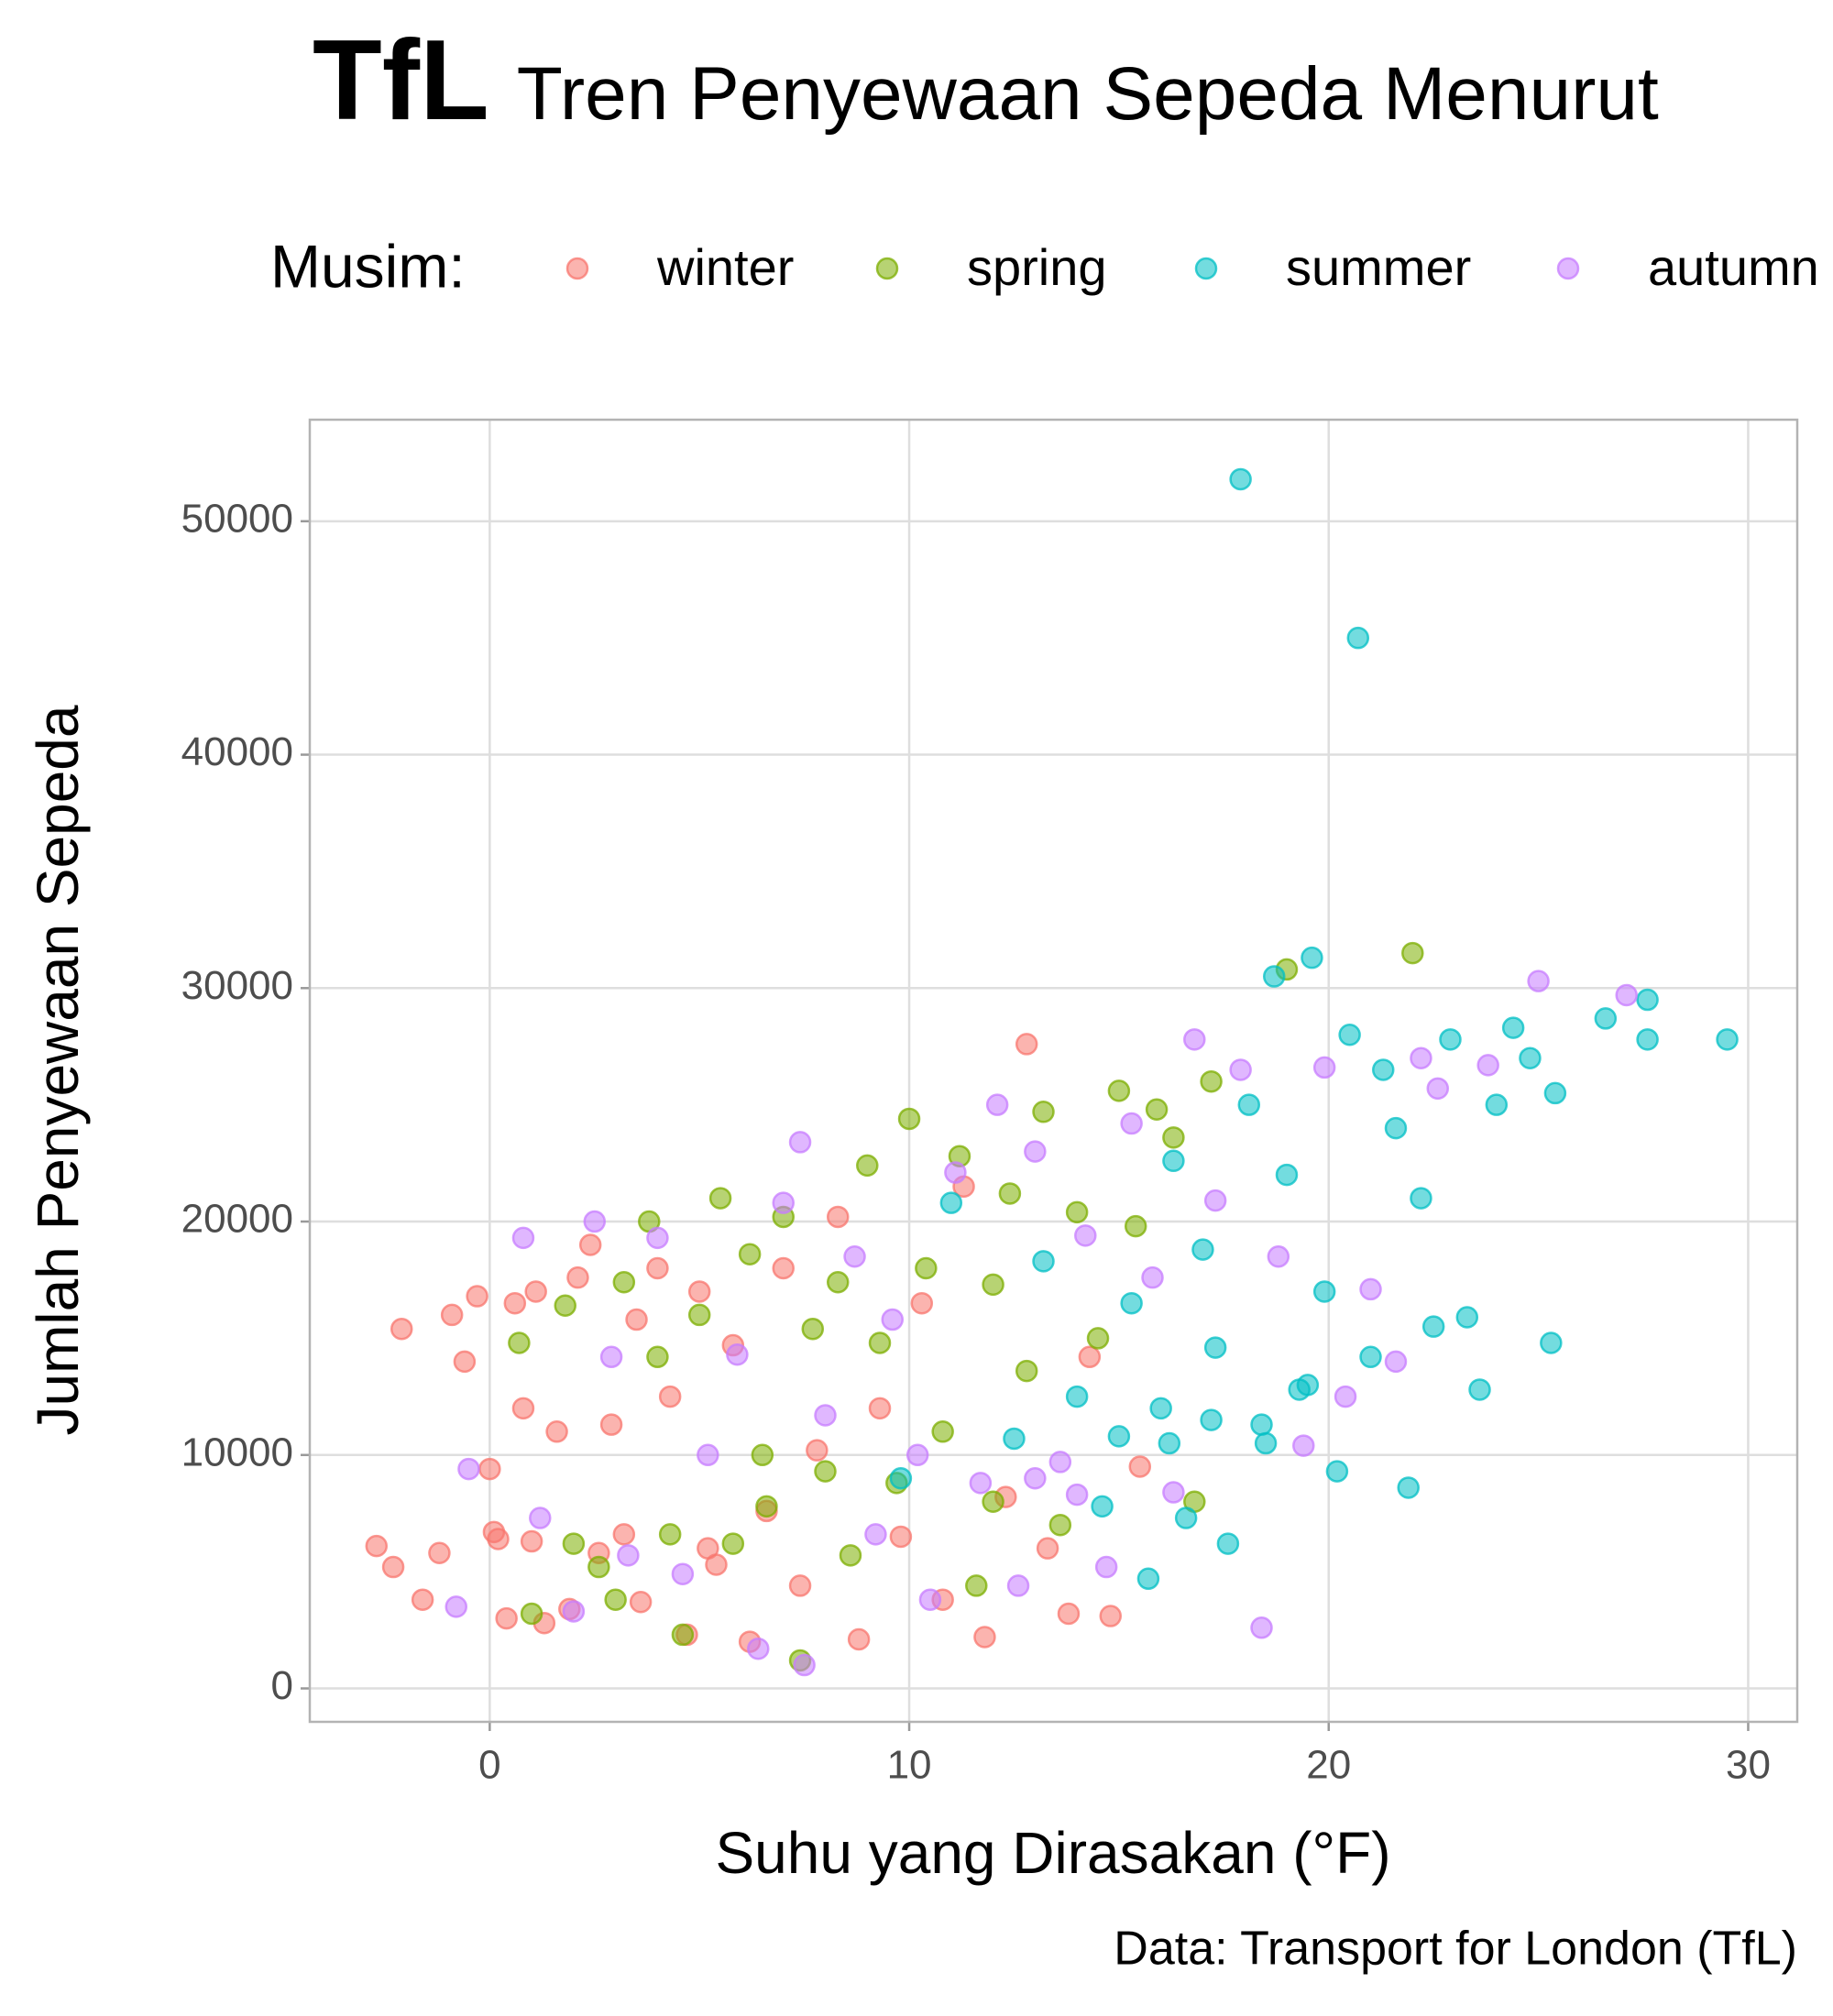  Describe the element at coordinates (368, 266) in the screenshot. I see `legend-title: Musim:` at that location.